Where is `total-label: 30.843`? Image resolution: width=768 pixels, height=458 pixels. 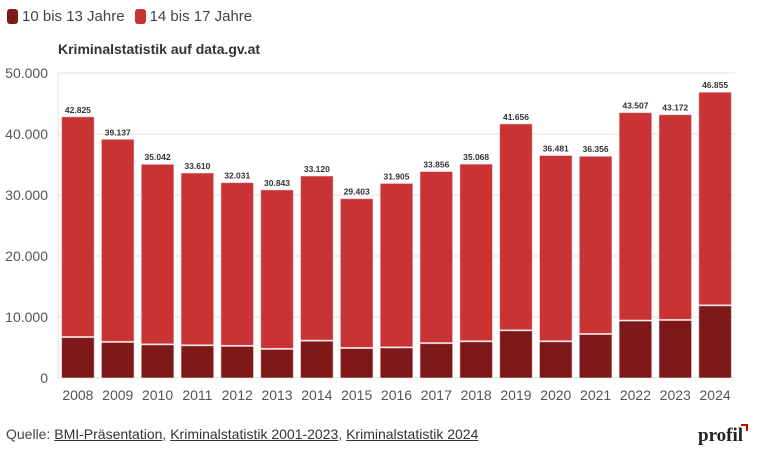
total-label: 30.843 is located at coordinates (277, 183).